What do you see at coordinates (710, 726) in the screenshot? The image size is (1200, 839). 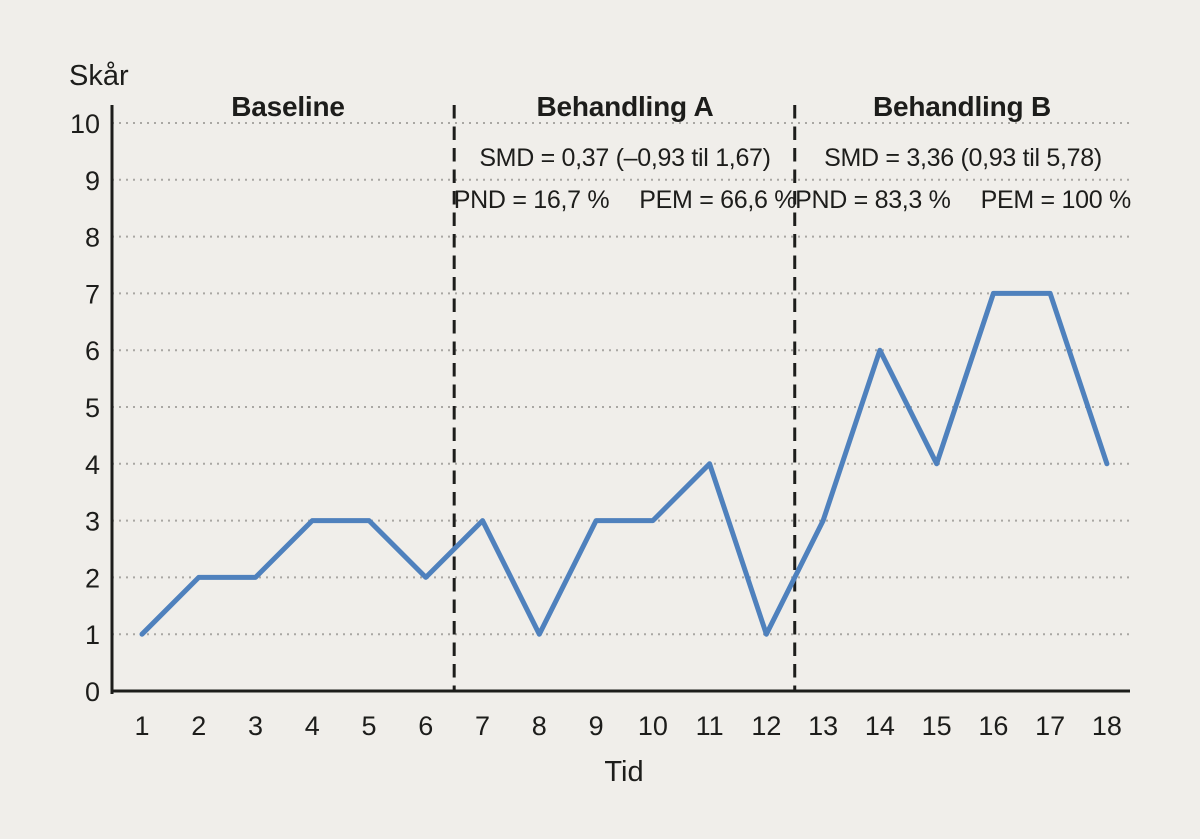 I see `x-tick-label-11: 11` at bounding box center [710, 726].